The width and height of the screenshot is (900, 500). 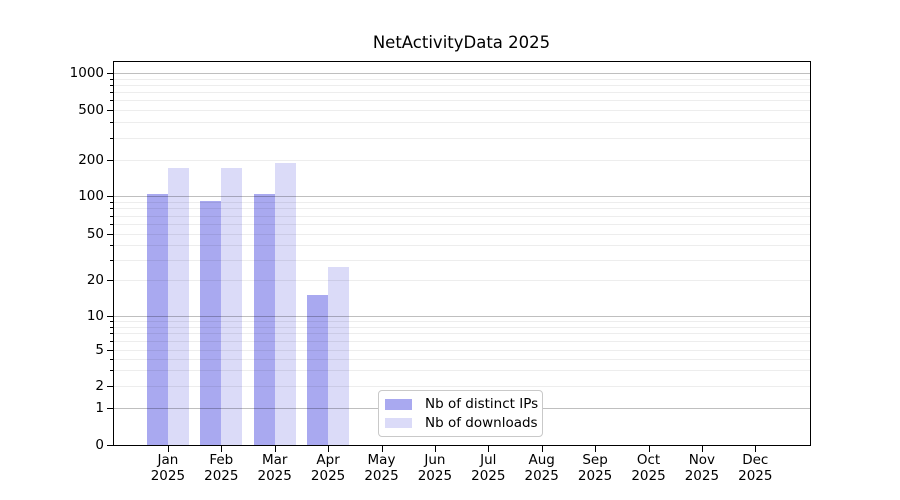 I want to click on bar-distinct-ips-apr, so click(x=318, y=369).